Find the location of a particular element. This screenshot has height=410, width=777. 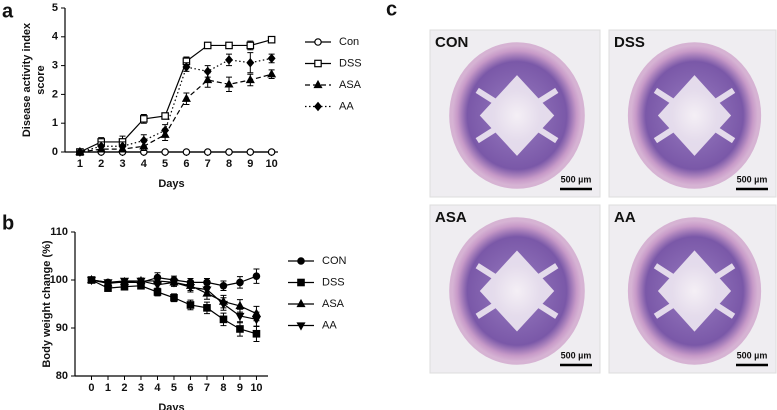

histology-image: ASA 500 µm is located at coordinates (515, 289).